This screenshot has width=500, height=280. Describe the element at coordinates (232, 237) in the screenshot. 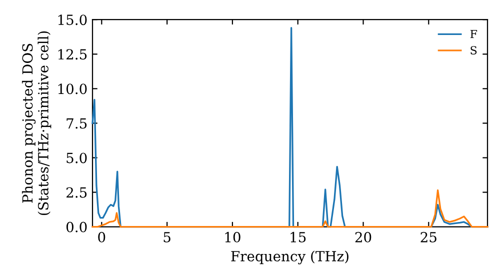

I see `x-tick-label: 10` at that location.